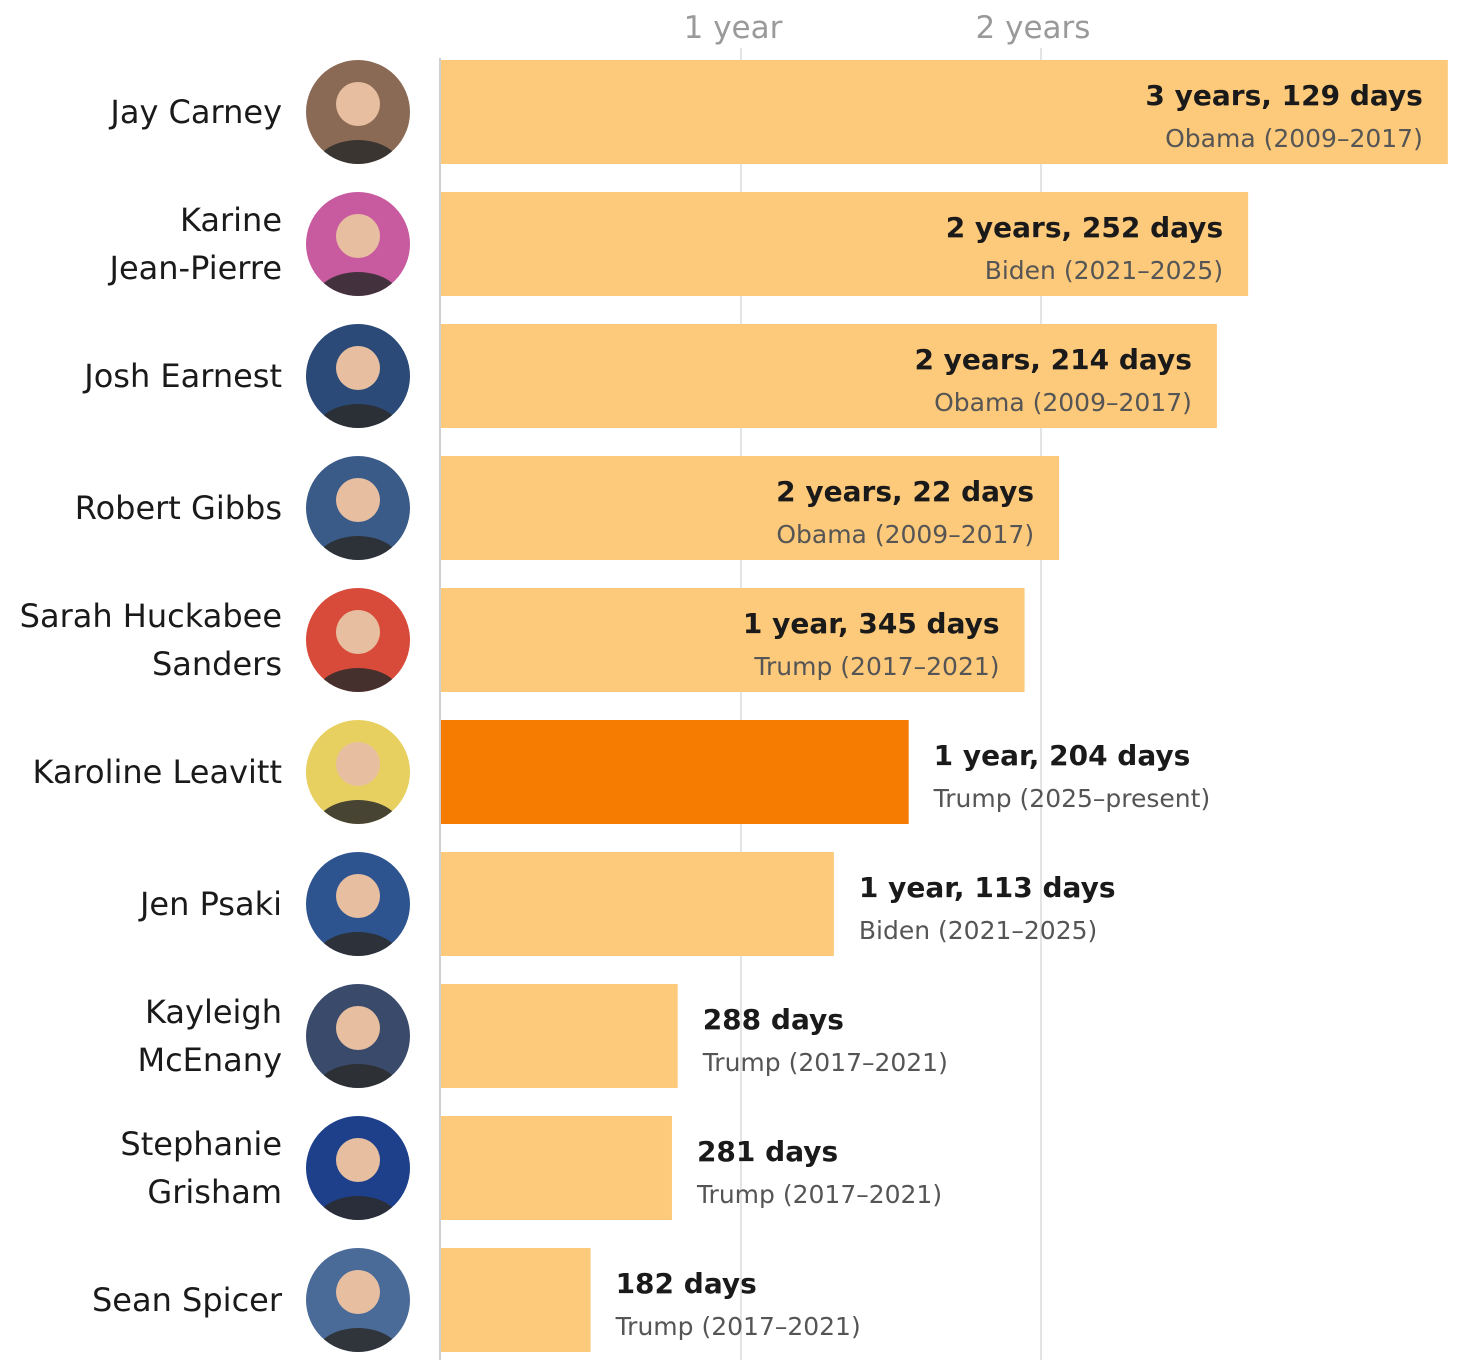 This screenshot has height=1360, width=1468. Describe the element at coordinates (358, 904) in the screenshot. I see `portrait-jen-psaki-icon` at that location.